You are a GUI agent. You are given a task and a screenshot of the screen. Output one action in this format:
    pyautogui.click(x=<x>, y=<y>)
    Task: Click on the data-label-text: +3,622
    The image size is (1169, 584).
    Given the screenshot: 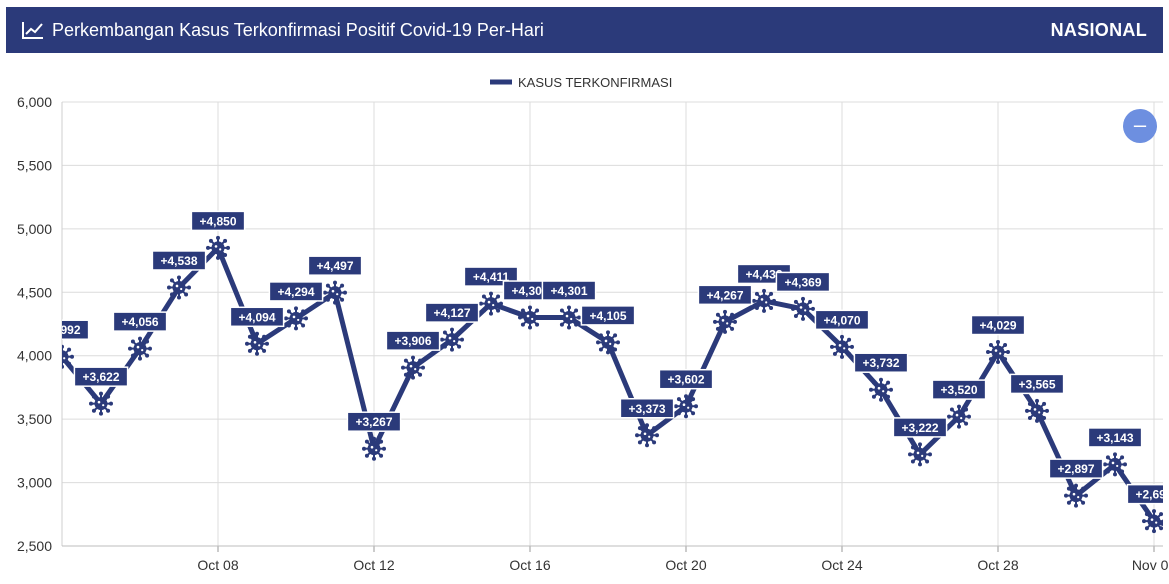 What is the action you would take?
    pyautogui.click(x=100, y=377)
    